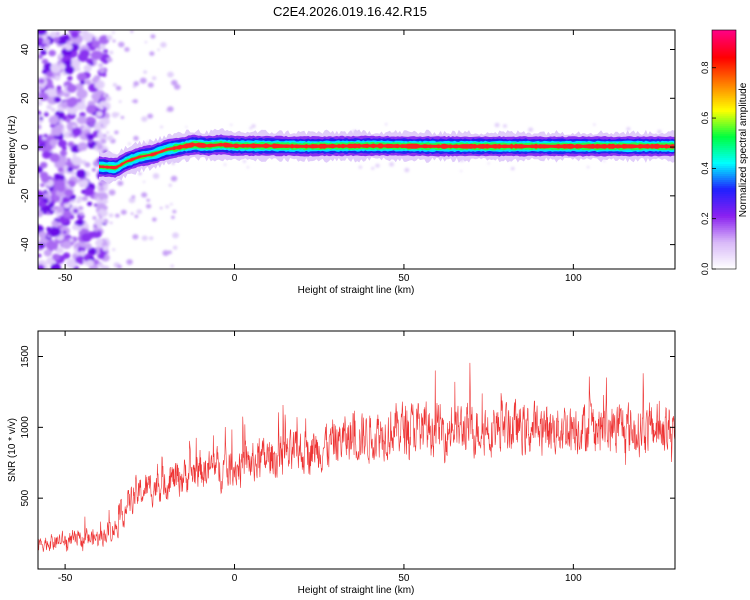  Describe the element at coordinates (743, 149) in the screenshot. I see `colorbar-label: Normalized spectral amplitude` at that location.